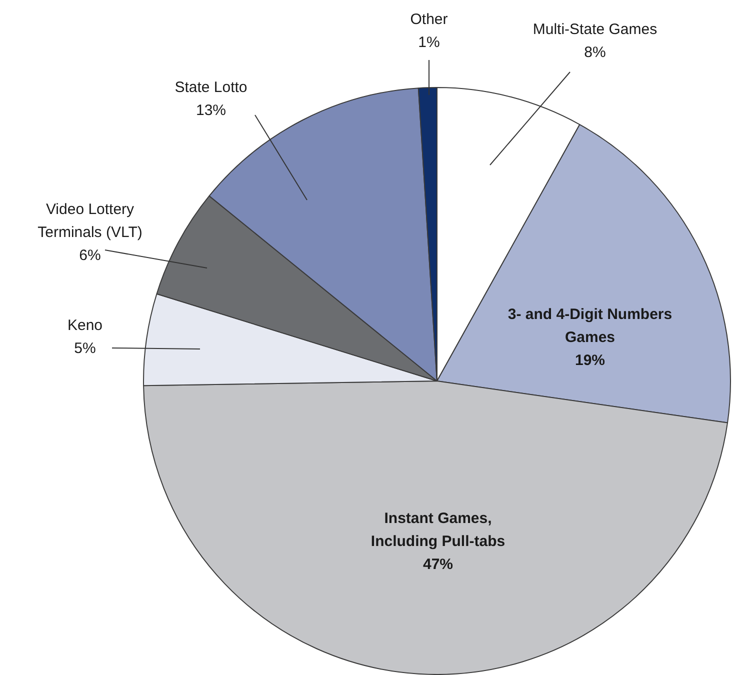  Describe the element at coordinates (211, 111) in the screenshot. I see `data-label: 13%` at that location.